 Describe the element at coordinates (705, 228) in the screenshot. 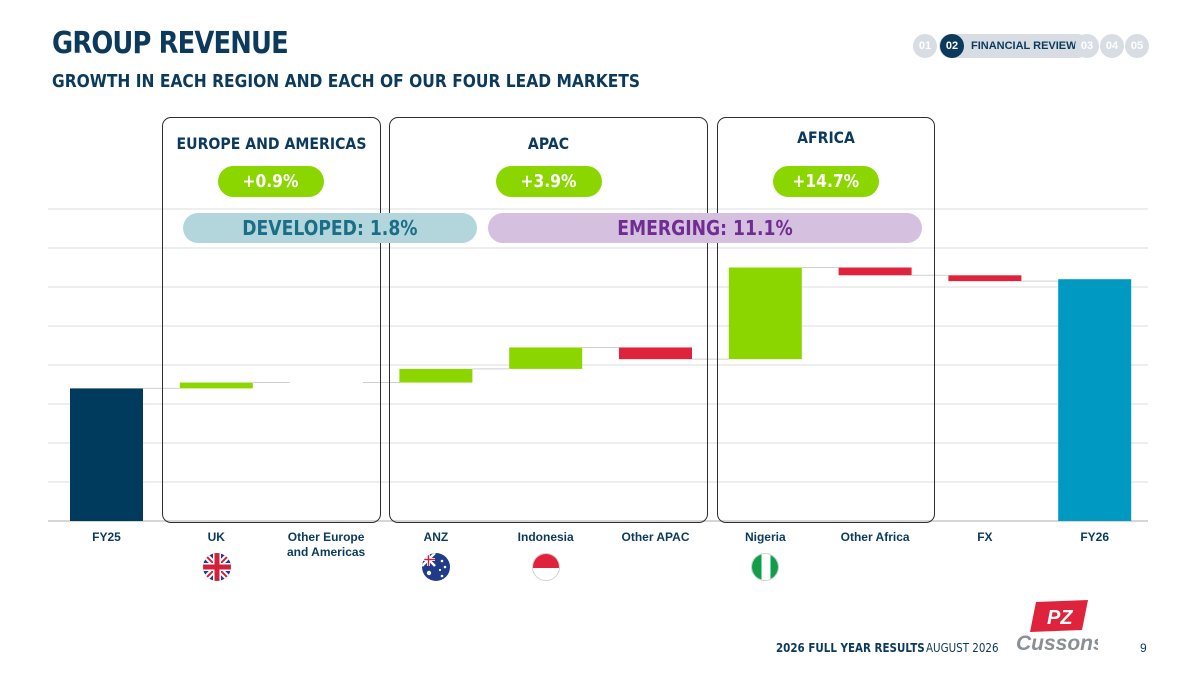

I see `emerging-markets-pill: EMERGING: 11.1%` at that location.